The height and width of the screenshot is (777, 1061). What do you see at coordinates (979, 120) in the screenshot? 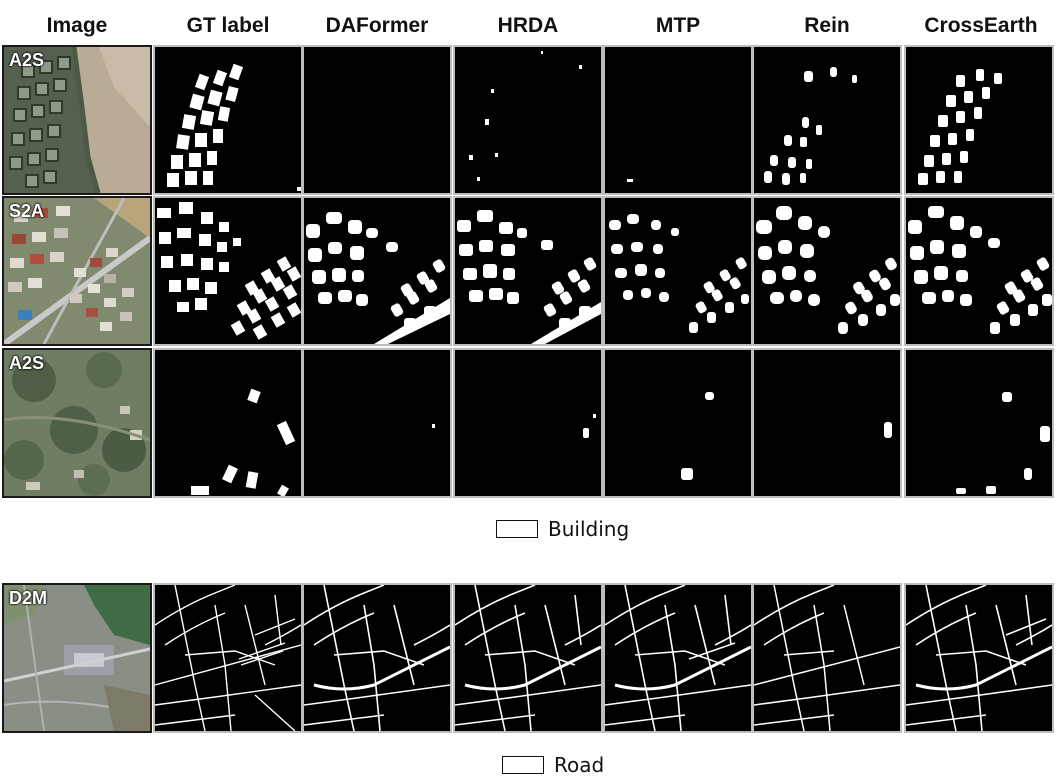
I see `crossearth-mask-row1` at bounding box center [979, 120].